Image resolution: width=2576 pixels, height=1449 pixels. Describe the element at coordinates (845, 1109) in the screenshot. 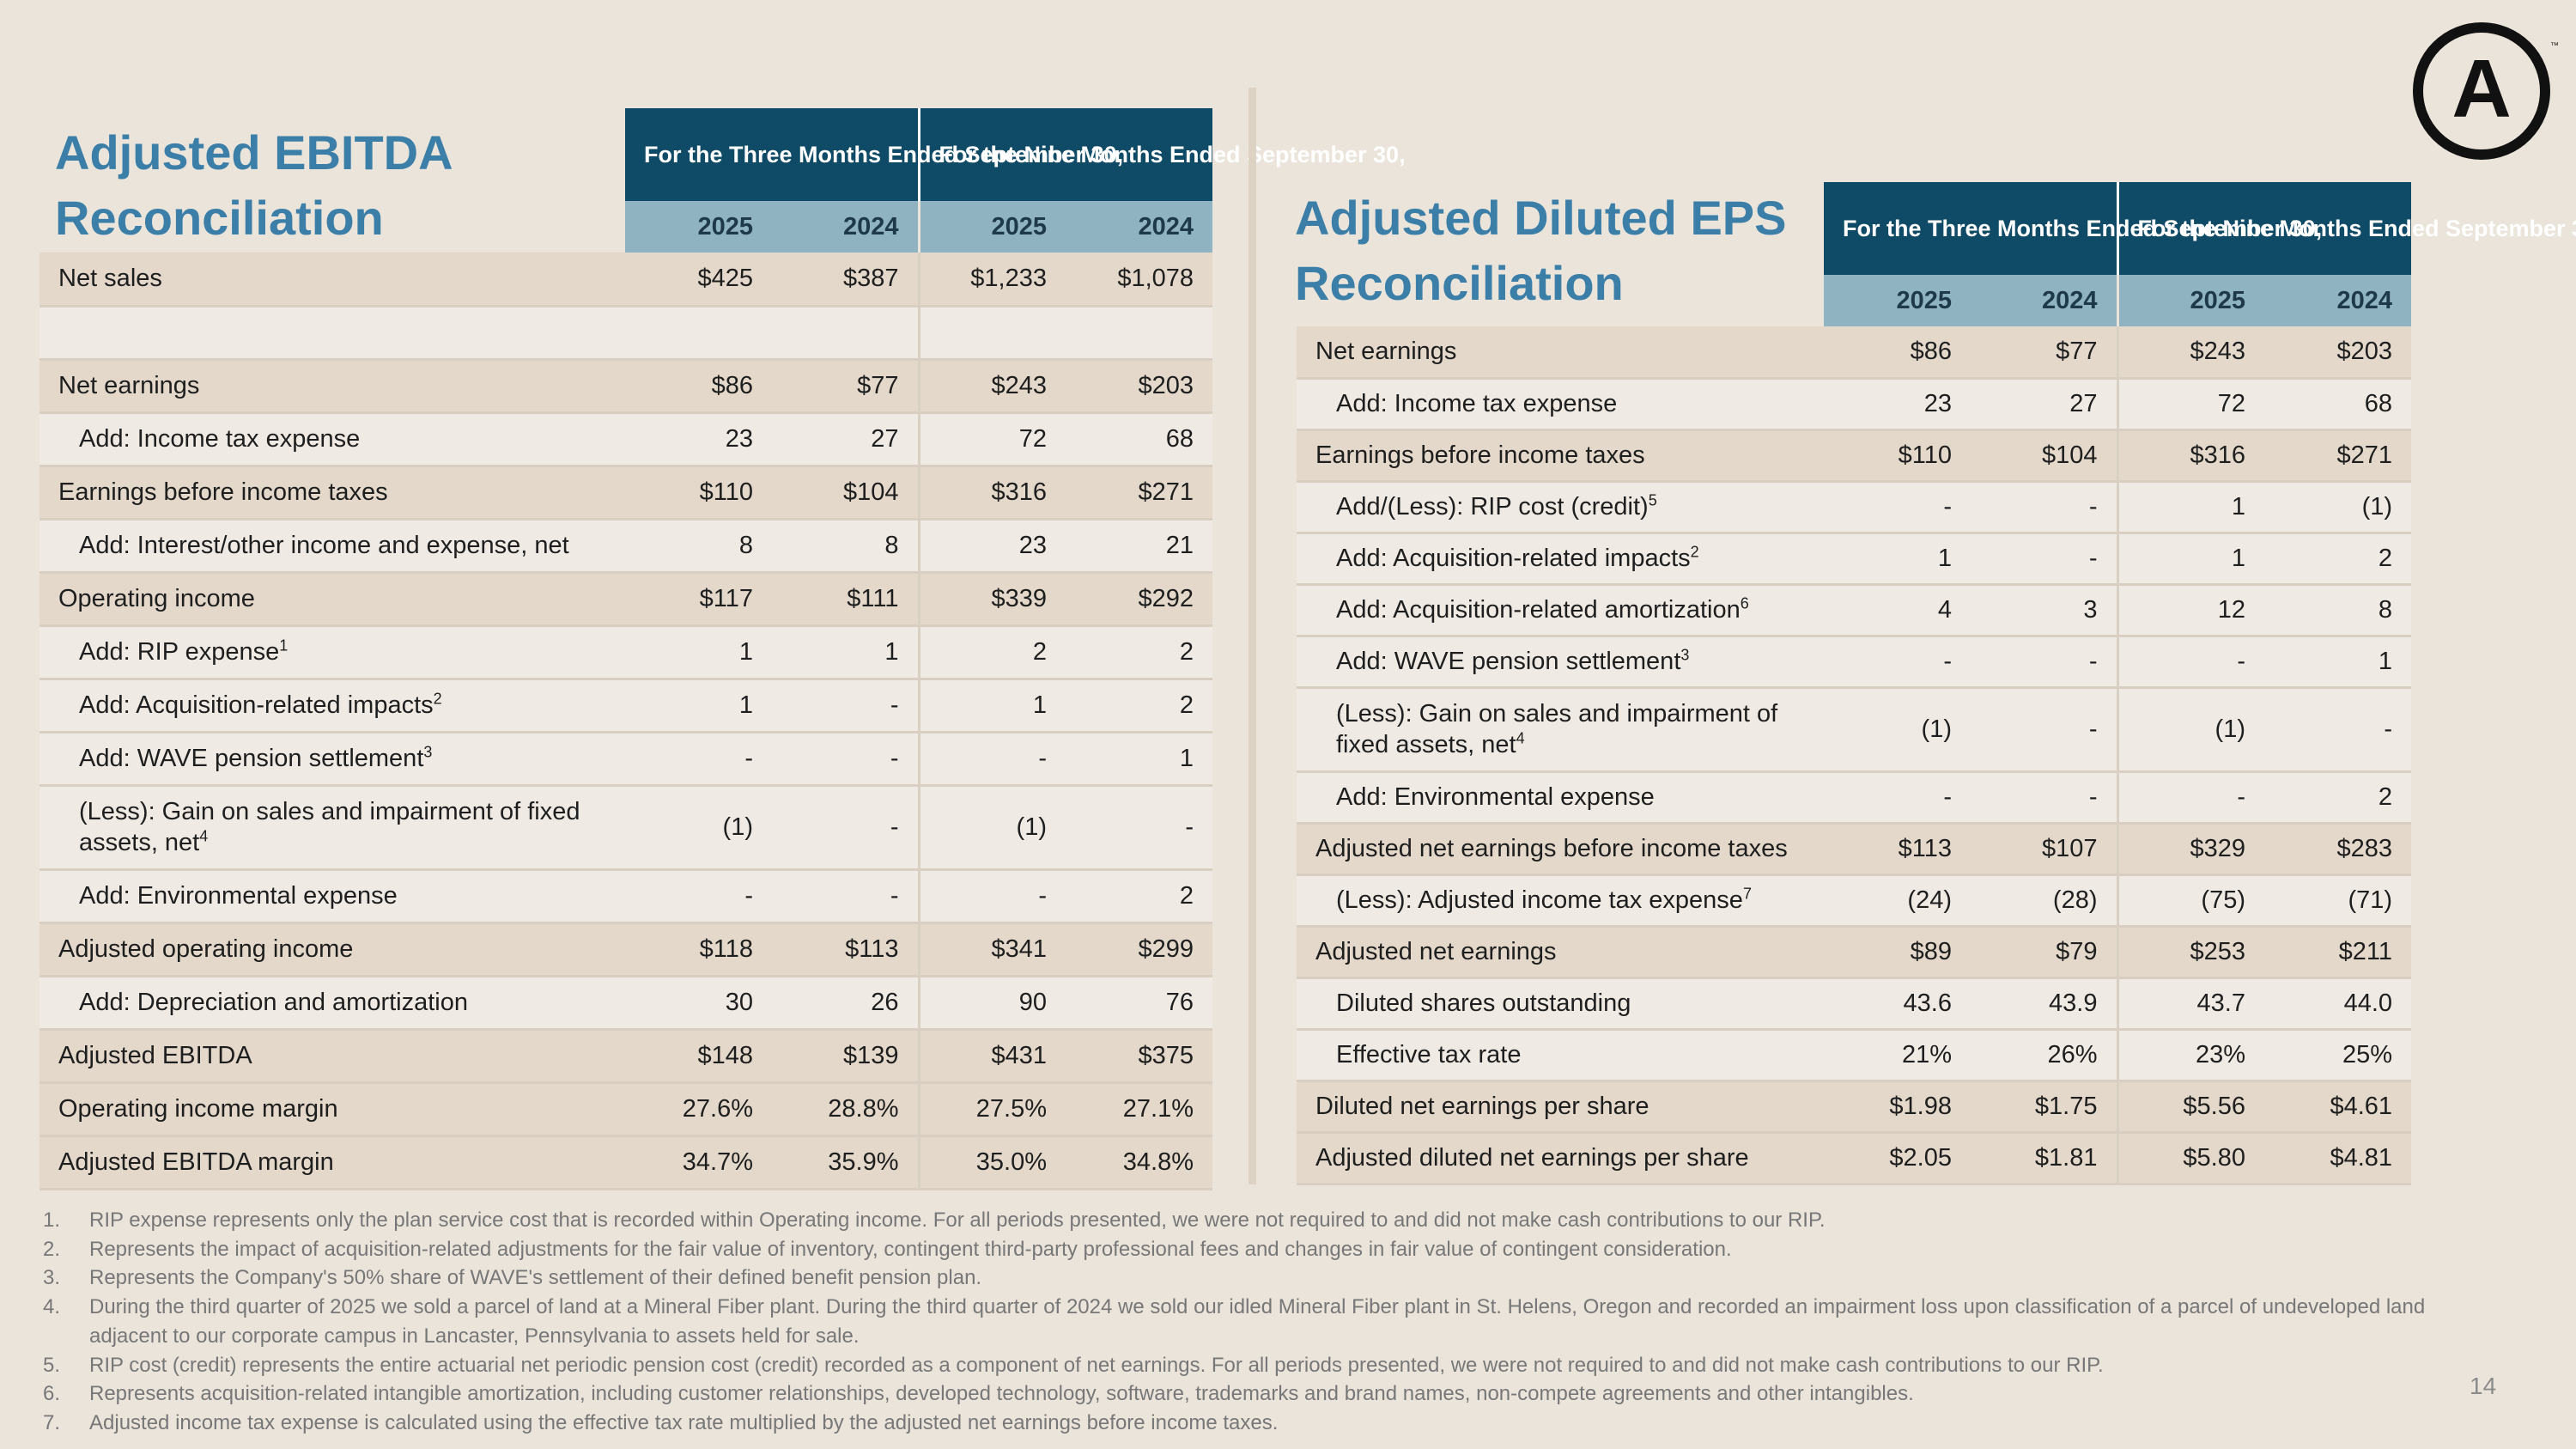

I see `cell-value: 28.8%` at that location.